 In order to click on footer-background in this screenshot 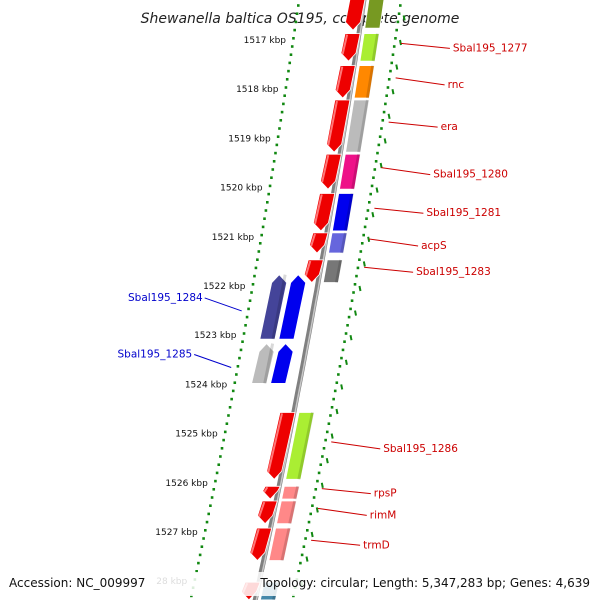, I will do `click(300, 584)`.